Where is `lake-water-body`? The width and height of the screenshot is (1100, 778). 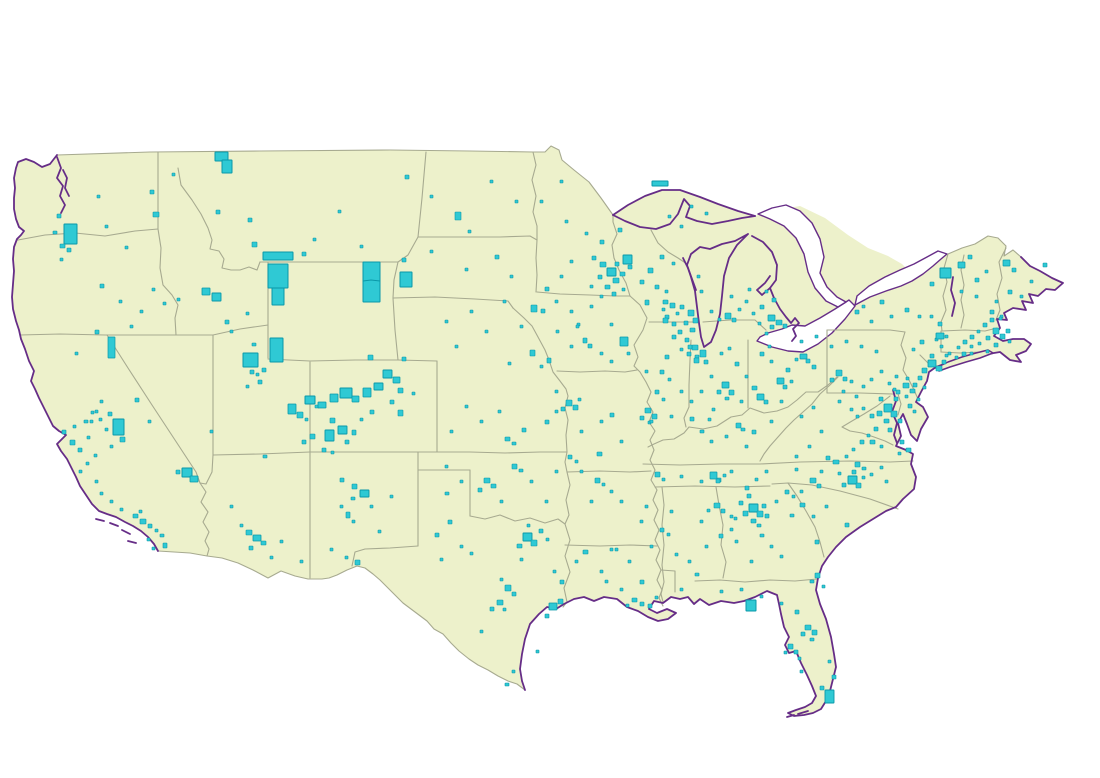
lake-water-body is located at coordinates (802, 256).